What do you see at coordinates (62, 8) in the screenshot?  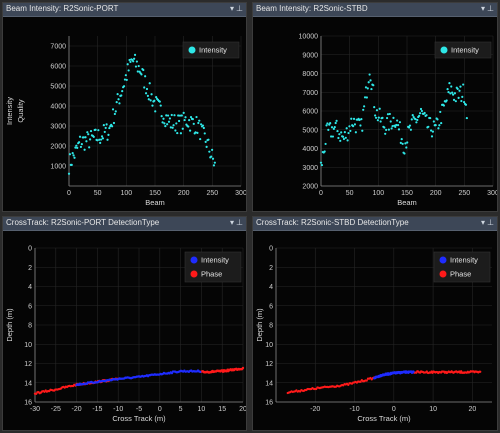 I see `panel-title: Beam Intensity: R2Sonic-PORT` at bounding box center [62, 8].